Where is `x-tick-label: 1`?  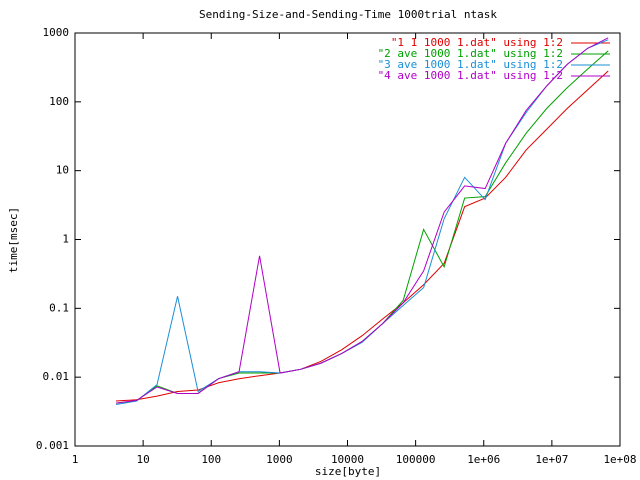
x-tick-label: 1 is located at coordinates (75, 459).